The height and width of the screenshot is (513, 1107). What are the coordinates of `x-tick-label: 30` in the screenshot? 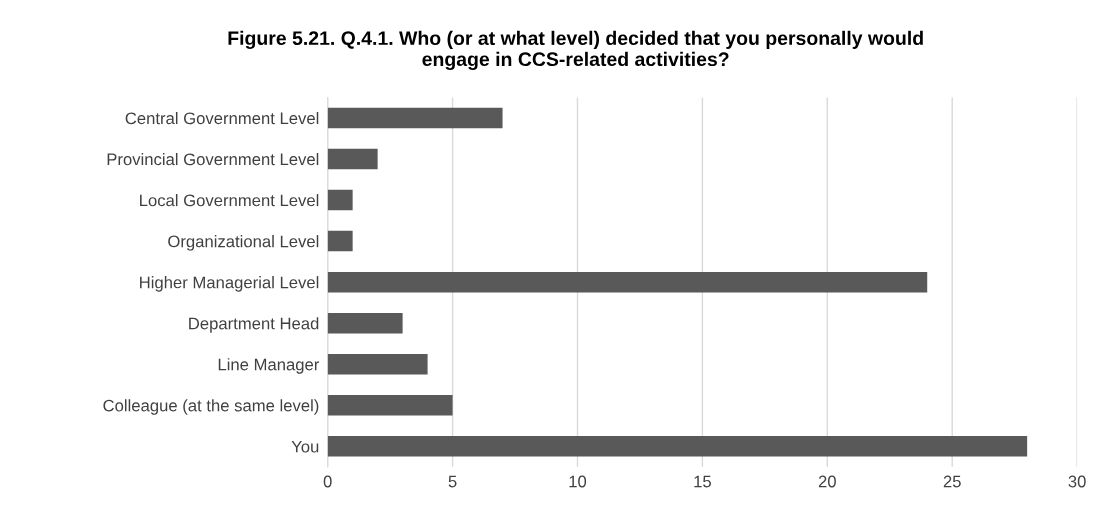 It's located at (1077, 481).